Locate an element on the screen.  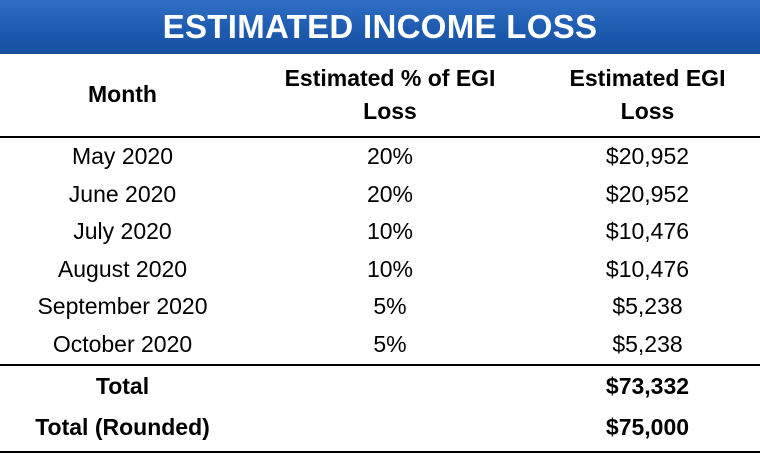
month-cell: July 2020 is located at coordinates (122, 231).